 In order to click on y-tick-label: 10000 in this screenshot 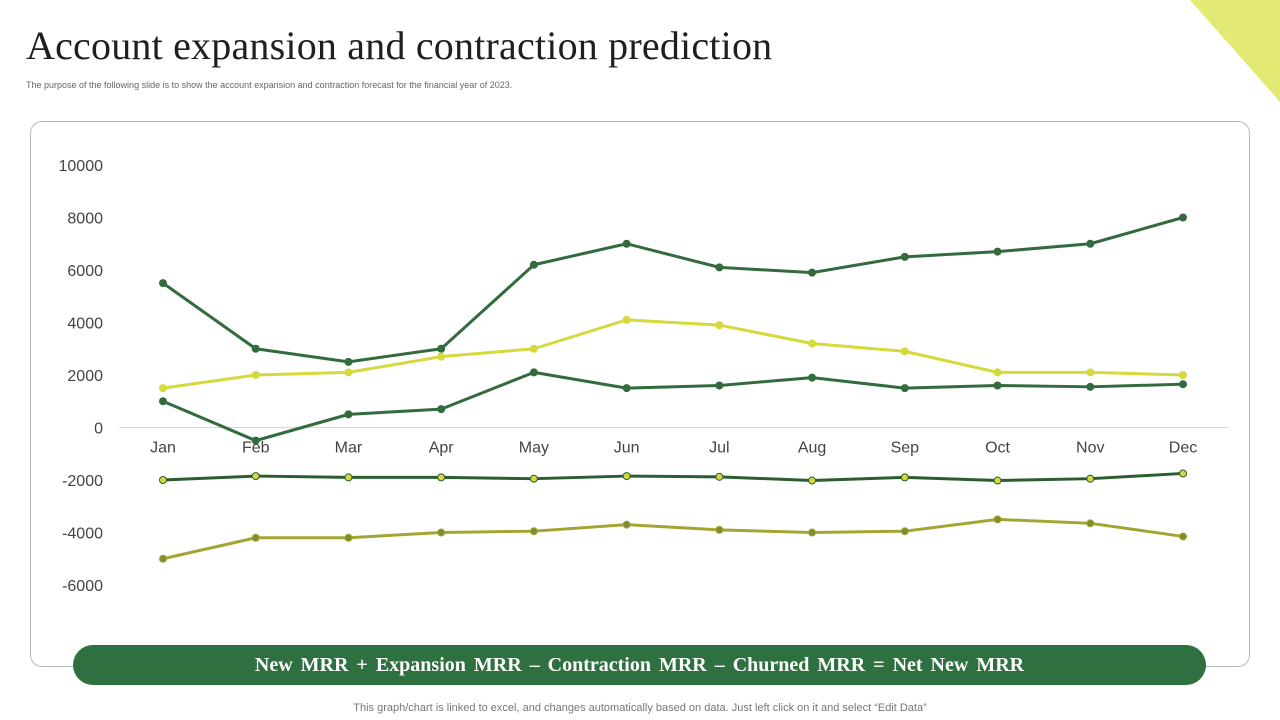, I will do `click(81, 166)`.